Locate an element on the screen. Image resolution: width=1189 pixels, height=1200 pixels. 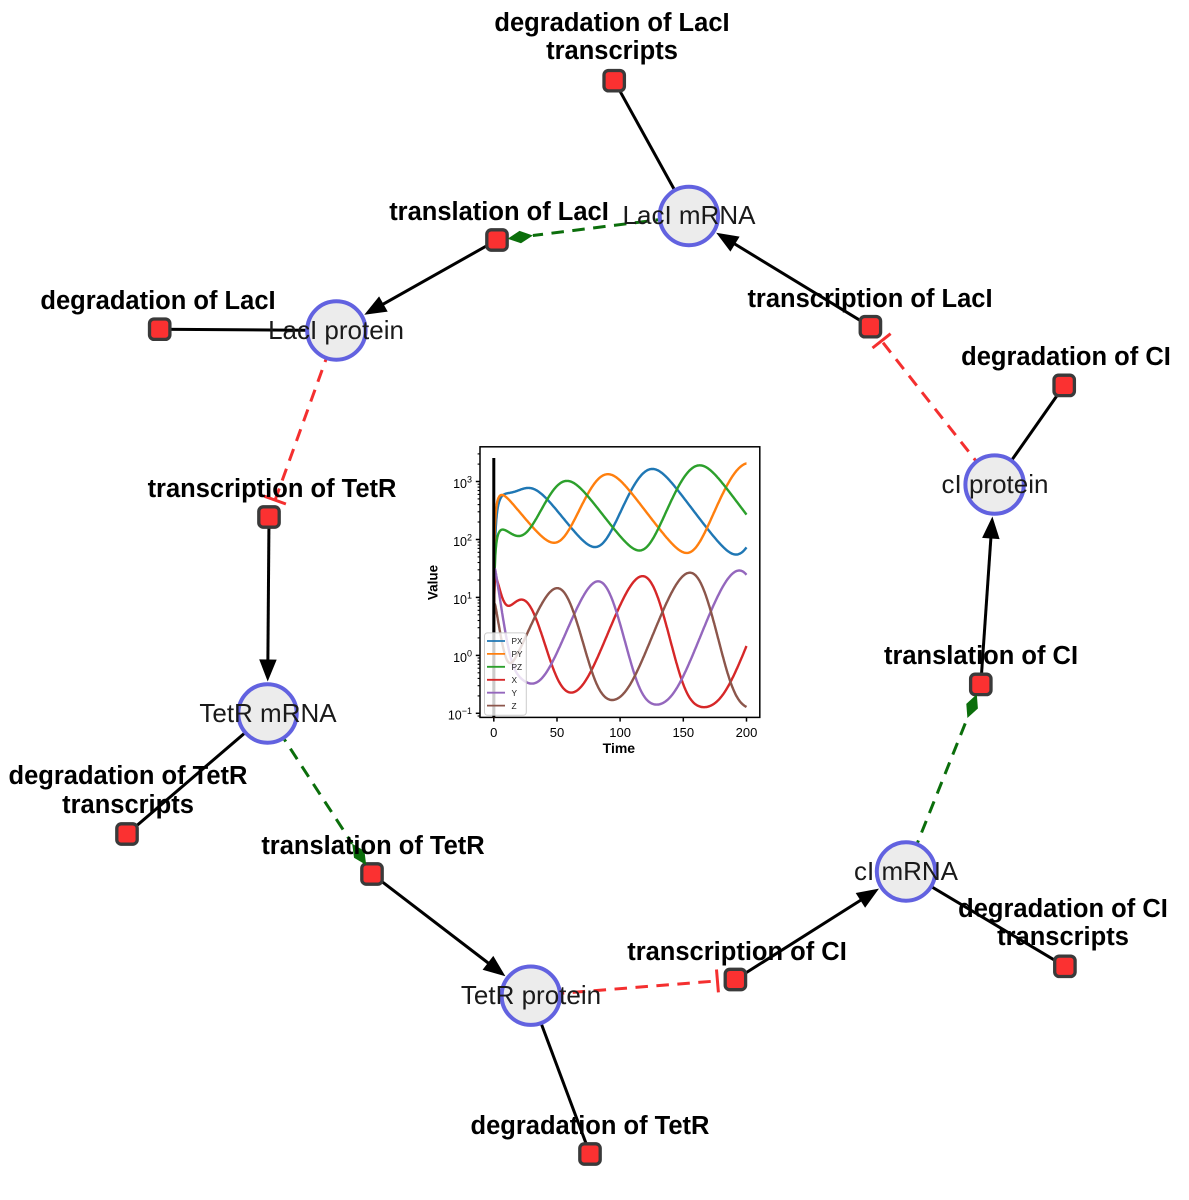
svg-text: Y is located at coordinates (515, 693).